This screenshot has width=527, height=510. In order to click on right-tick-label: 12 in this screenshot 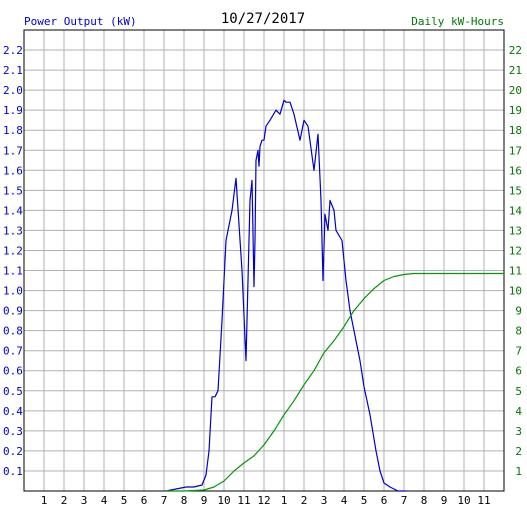, I will do `click(515, 250)`.